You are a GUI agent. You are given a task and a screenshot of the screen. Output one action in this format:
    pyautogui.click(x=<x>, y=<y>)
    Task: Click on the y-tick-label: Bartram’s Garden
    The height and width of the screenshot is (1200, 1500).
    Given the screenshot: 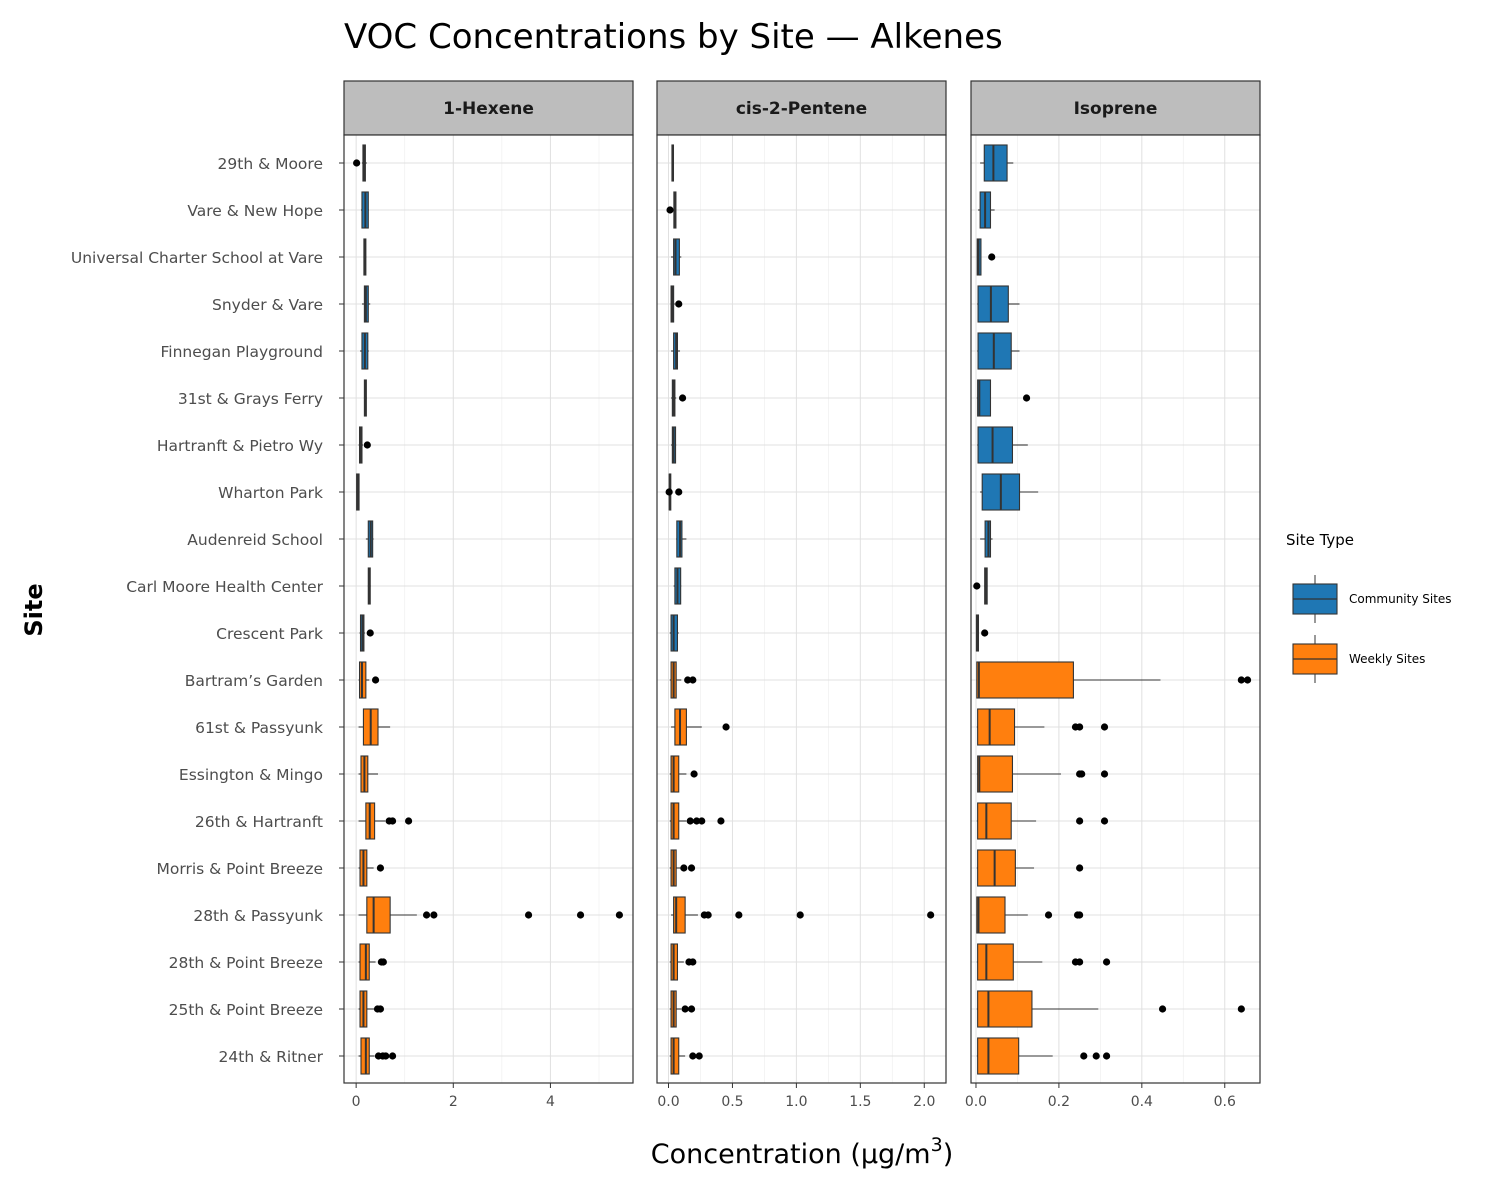 What is the action you would take?
    pyautogui.click(x=254, y=681)
    